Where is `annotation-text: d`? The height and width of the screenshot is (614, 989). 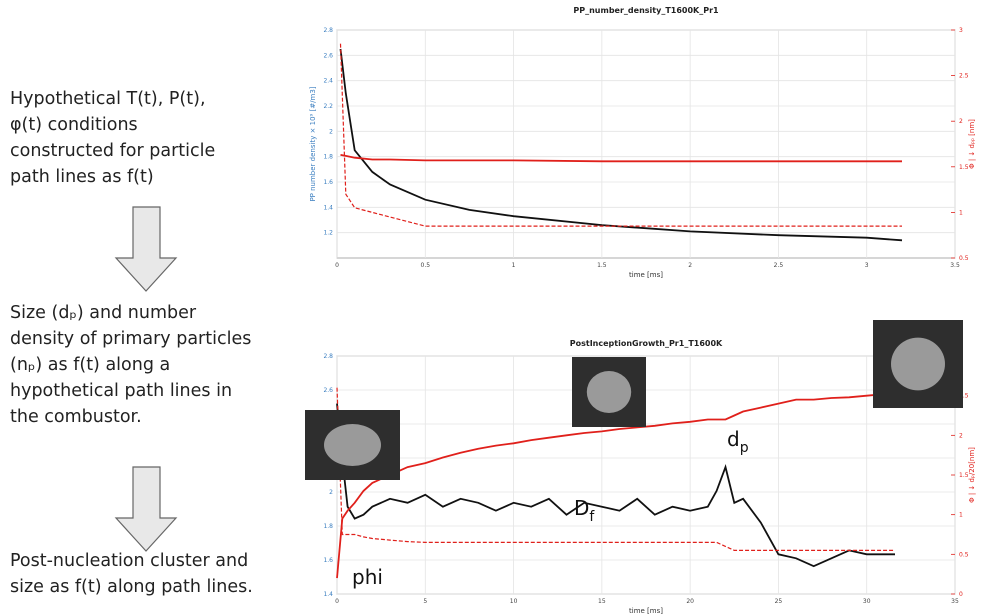 annotation-text: d is located at coordinates (733, 439).